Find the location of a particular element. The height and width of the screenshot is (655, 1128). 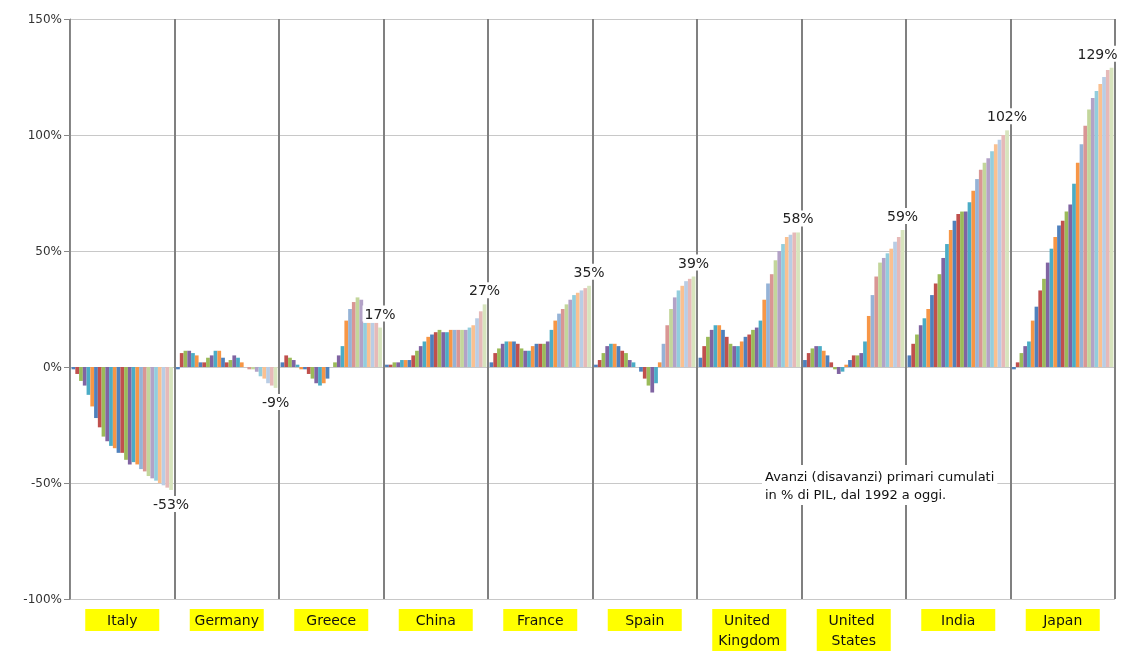

data-label: 39% is located at coordinates (693, 262).